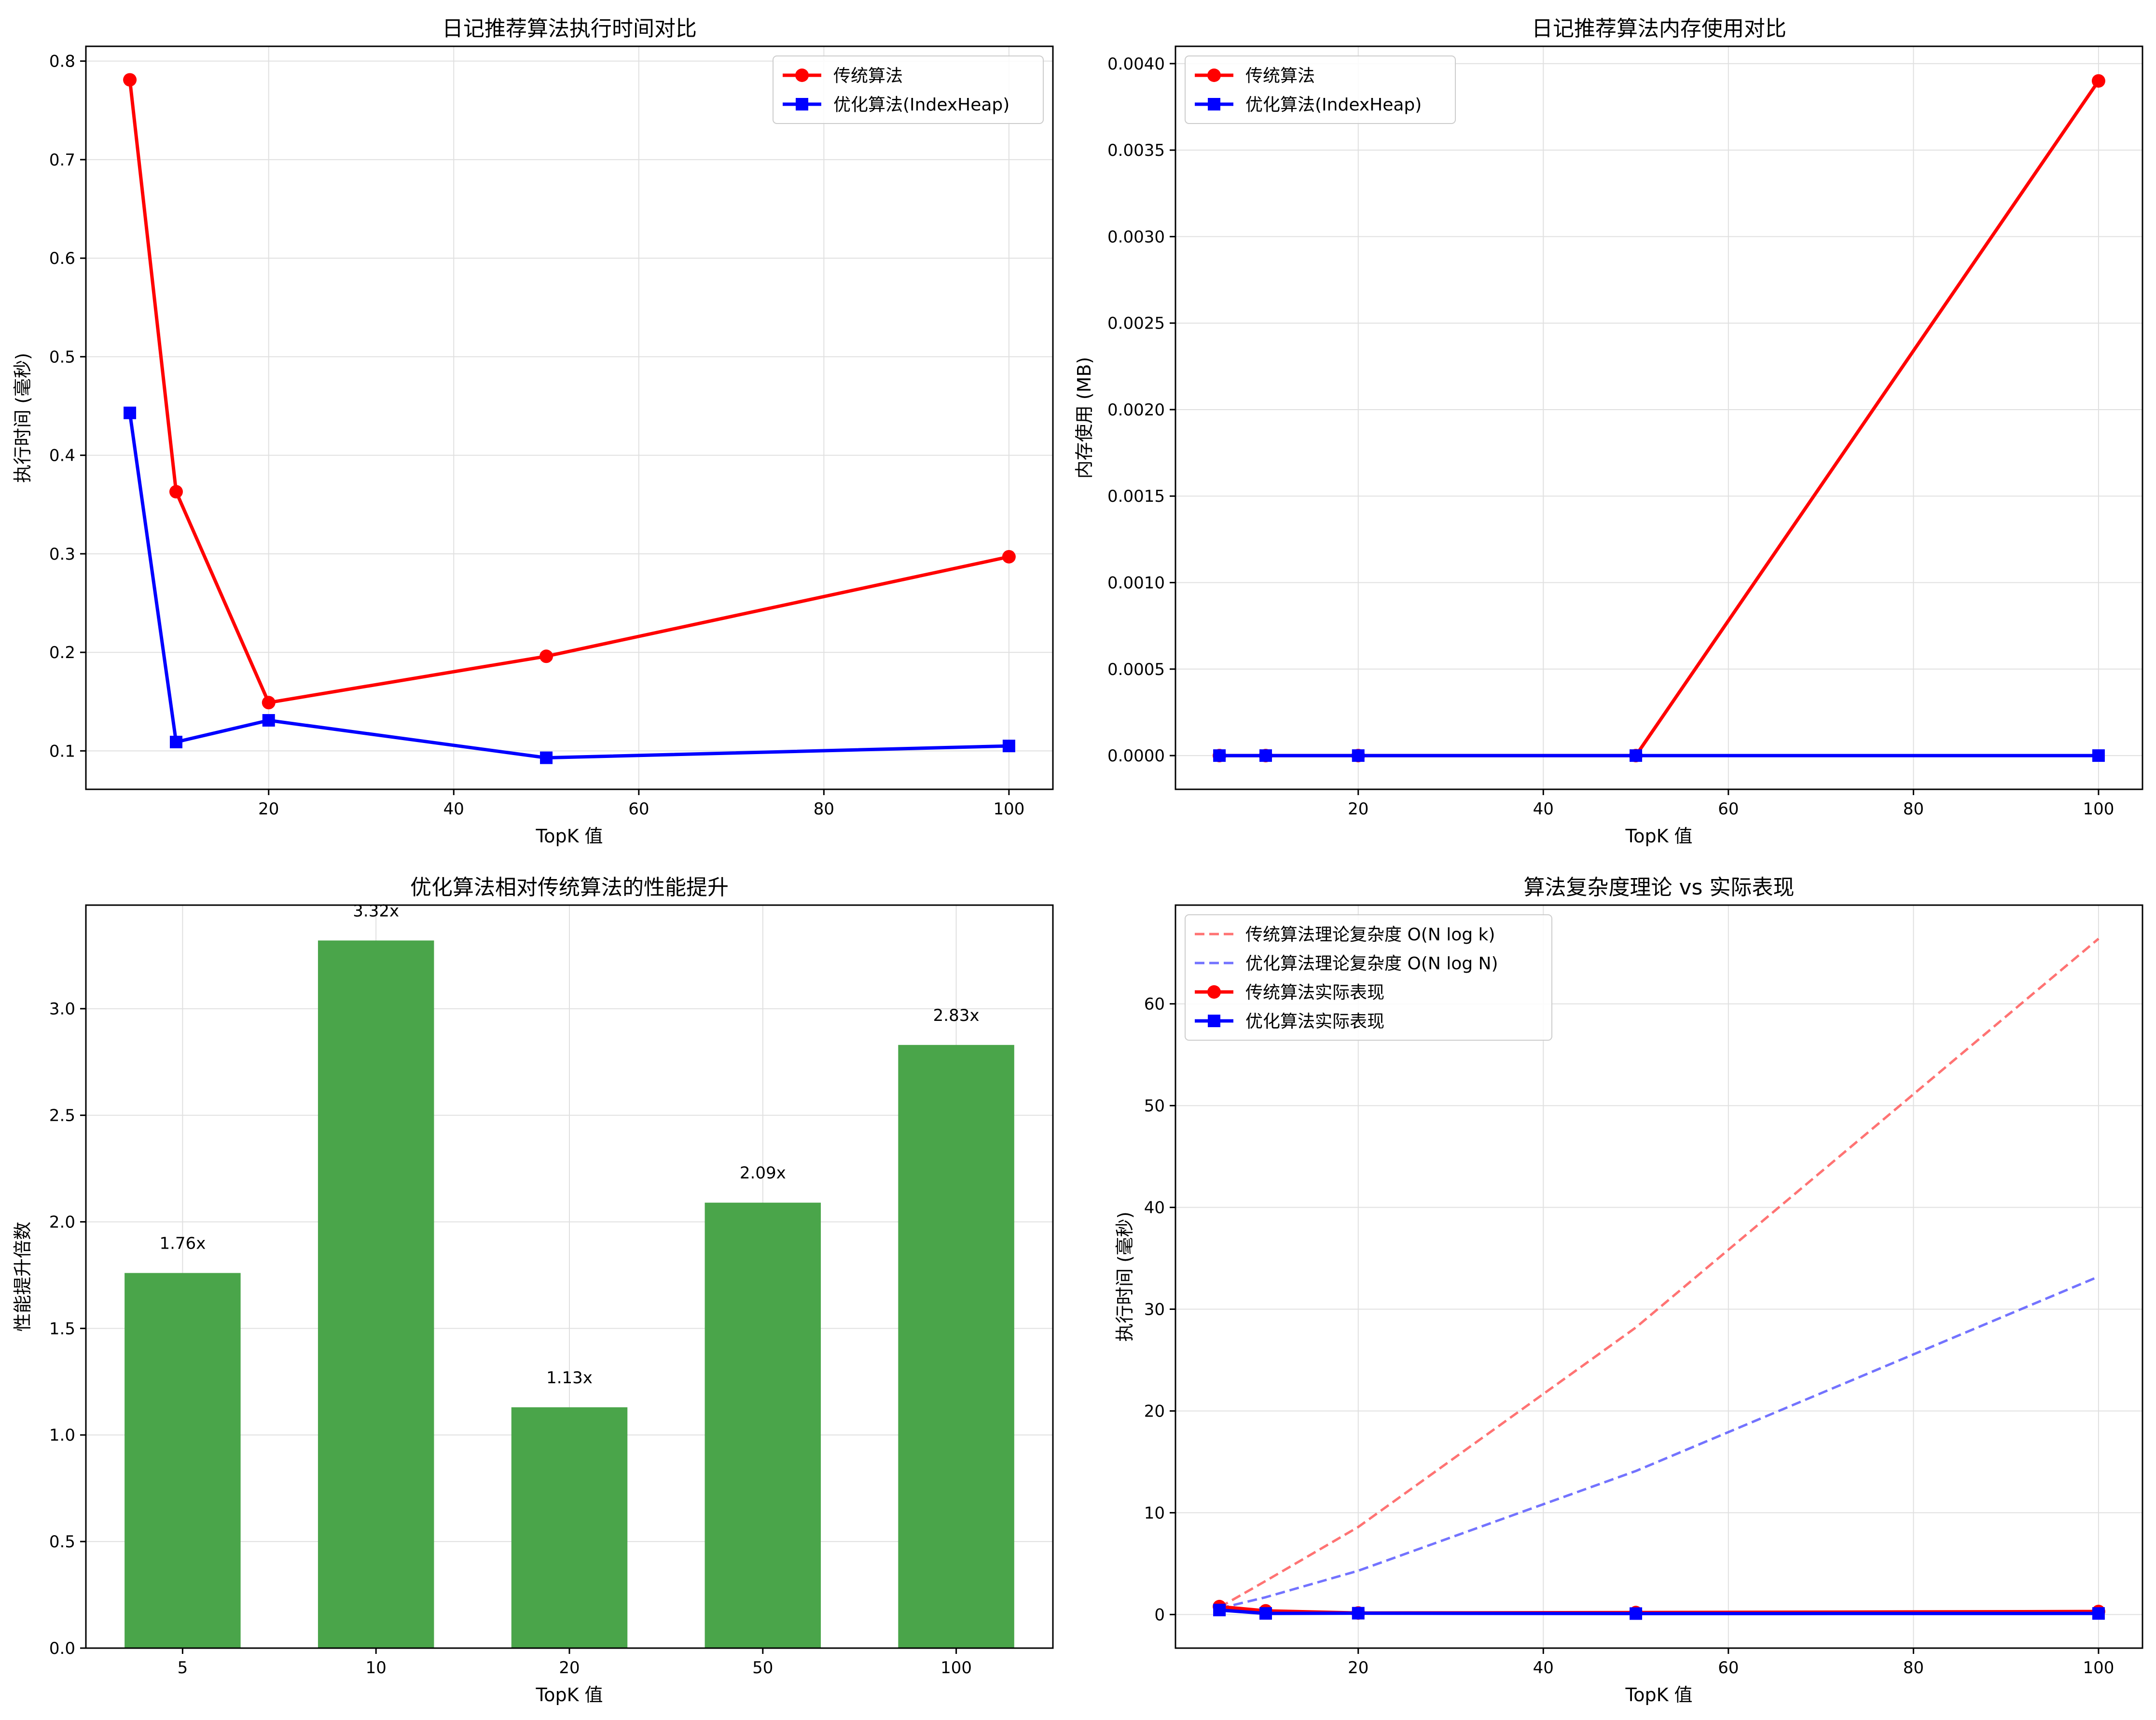  Describe the element at coordinates (62, 1648) in the screenshot. I see `y-tick-label: 0.0` at that location.